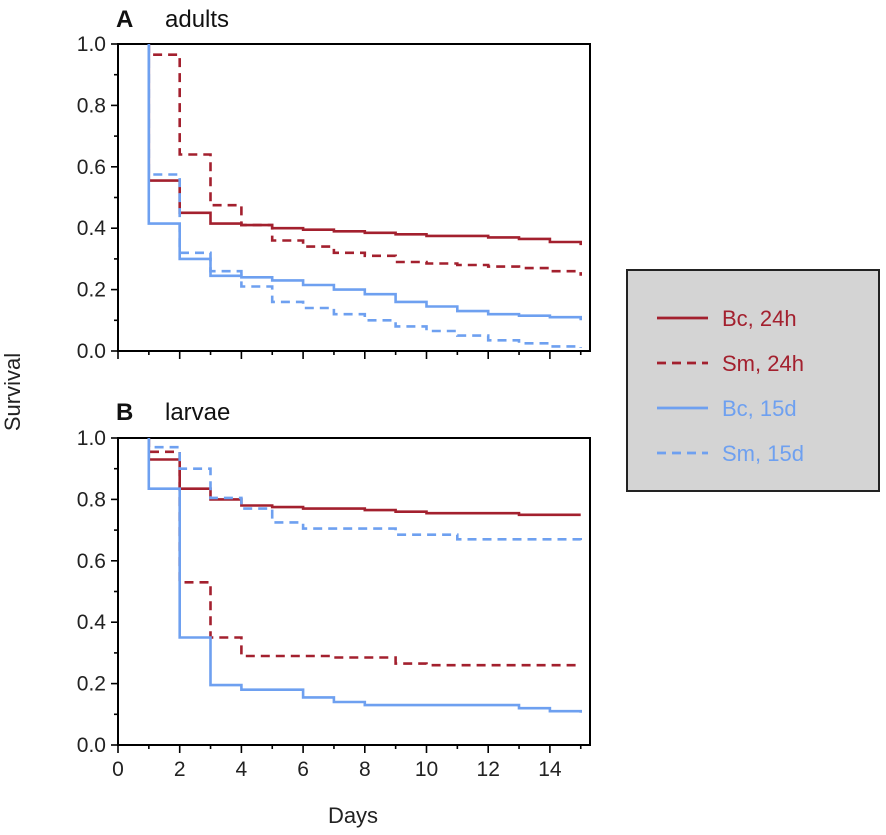  What do you see at coordinates (364, 552) in the screenshot?
I see `panel-b-curve-sm-24h` at bounding box center [364, 552].